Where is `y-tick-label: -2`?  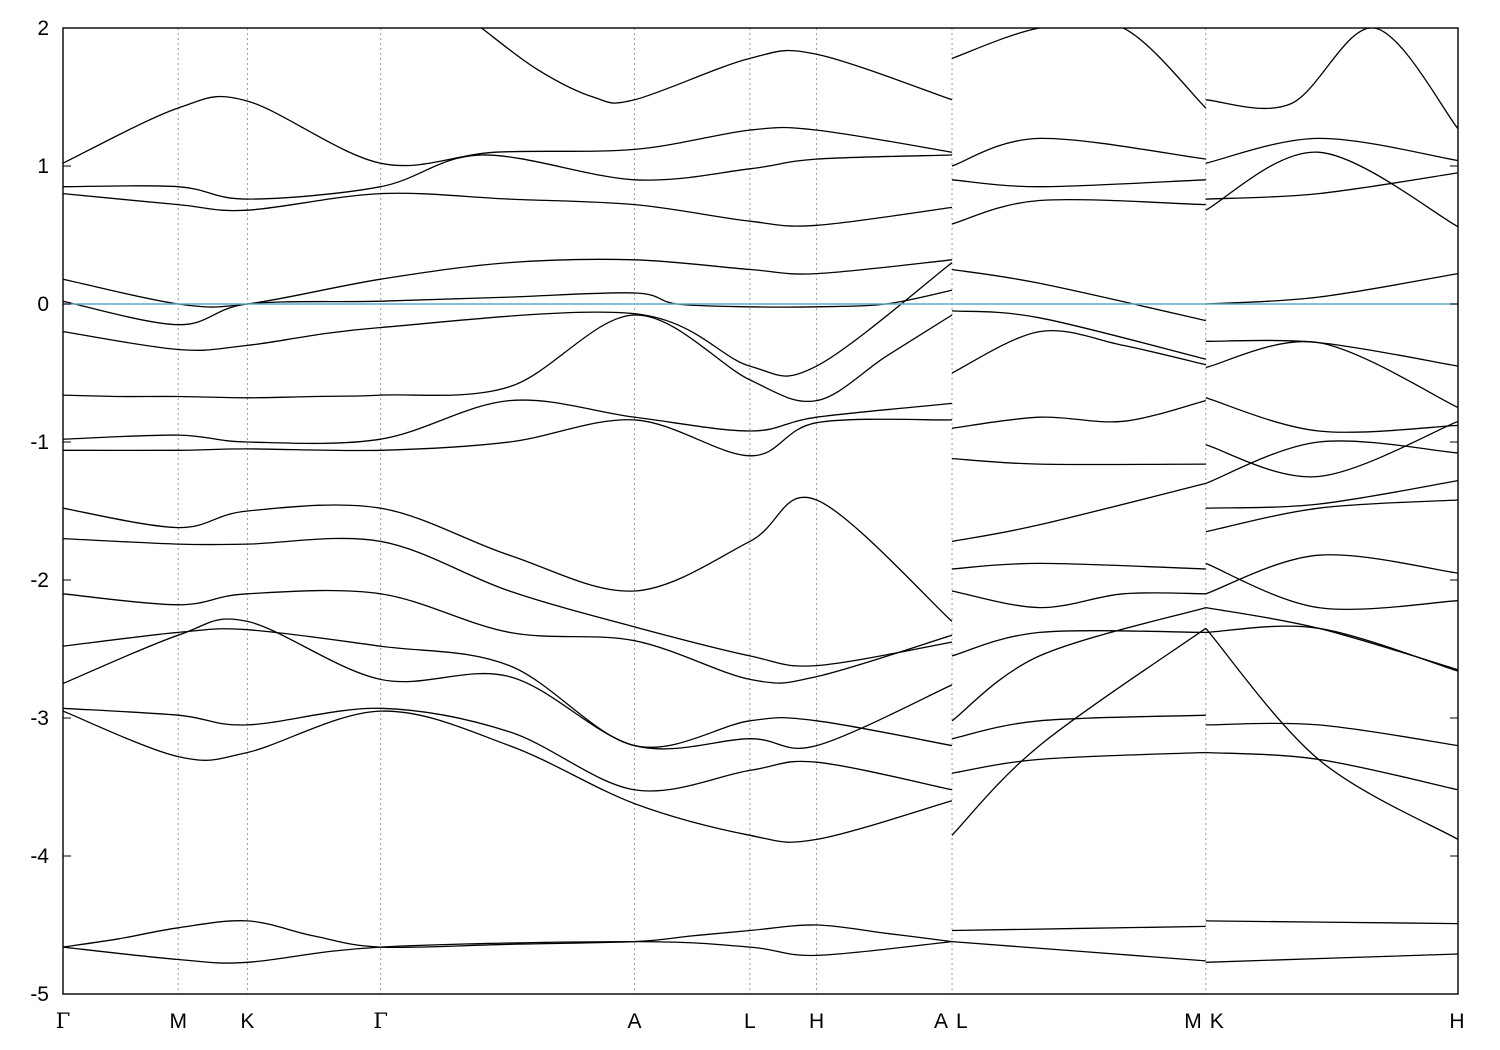
y-tick-label: -2 is located at coordinates (39, 580).